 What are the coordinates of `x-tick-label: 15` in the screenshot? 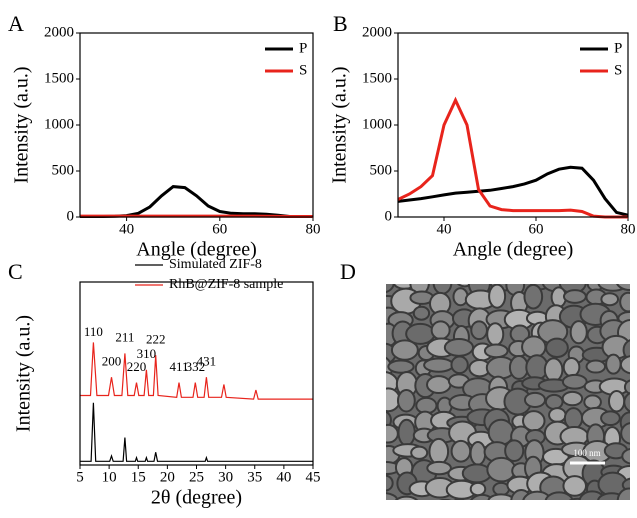 It's located at (138, 477).